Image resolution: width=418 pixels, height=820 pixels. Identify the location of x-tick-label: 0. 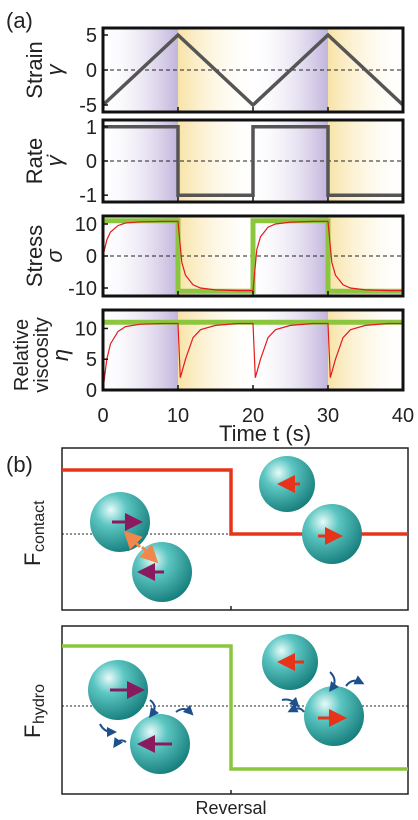
(102, 416).